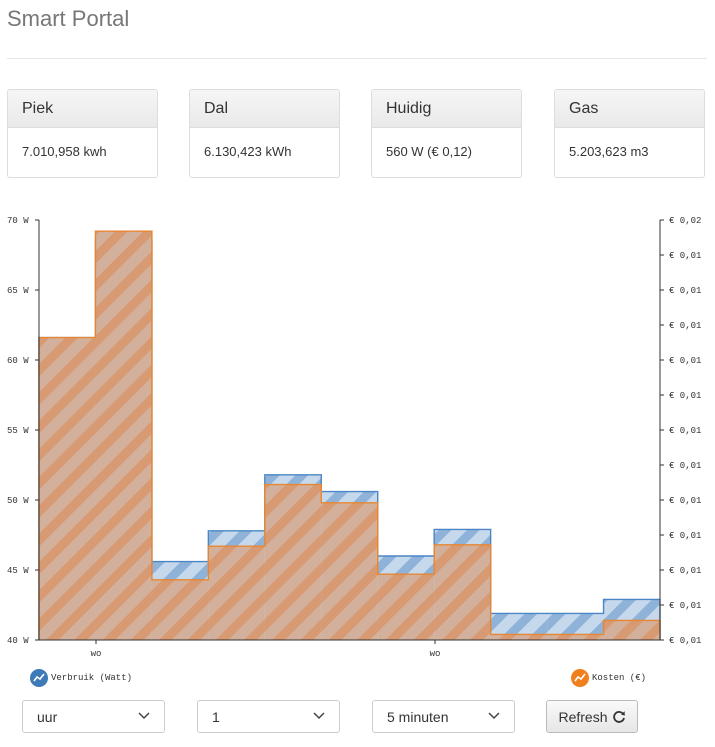 This screenshot has width=715, height=747. Describe the element at coordinates (248, 151) in the screenshot. I see `card-value: 6.130,423 kWh` at that location.